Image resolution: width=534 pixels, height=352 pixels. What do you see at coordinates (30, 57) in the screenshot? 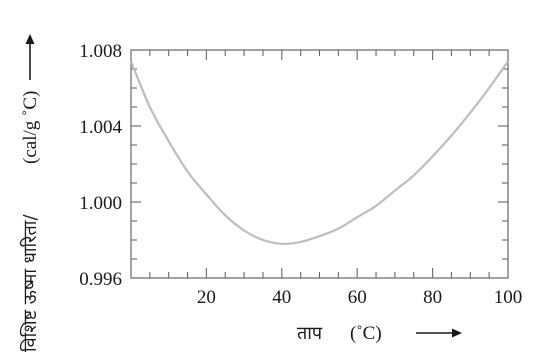
I see `y-axis-arrow-icon` at bounding box center [30, 57].